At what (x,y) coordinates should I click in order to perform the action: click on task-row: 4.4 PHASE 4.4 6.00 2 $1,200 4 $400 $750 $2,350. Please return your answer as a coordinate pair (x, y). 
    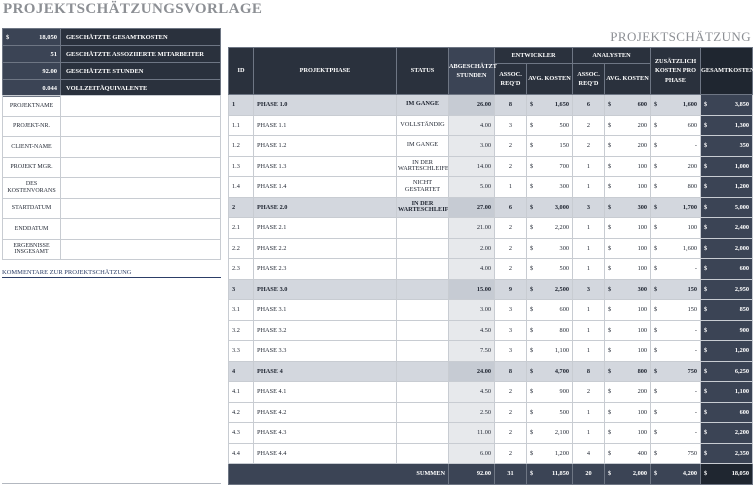
    Looking at the image, I should click on (491, 453).